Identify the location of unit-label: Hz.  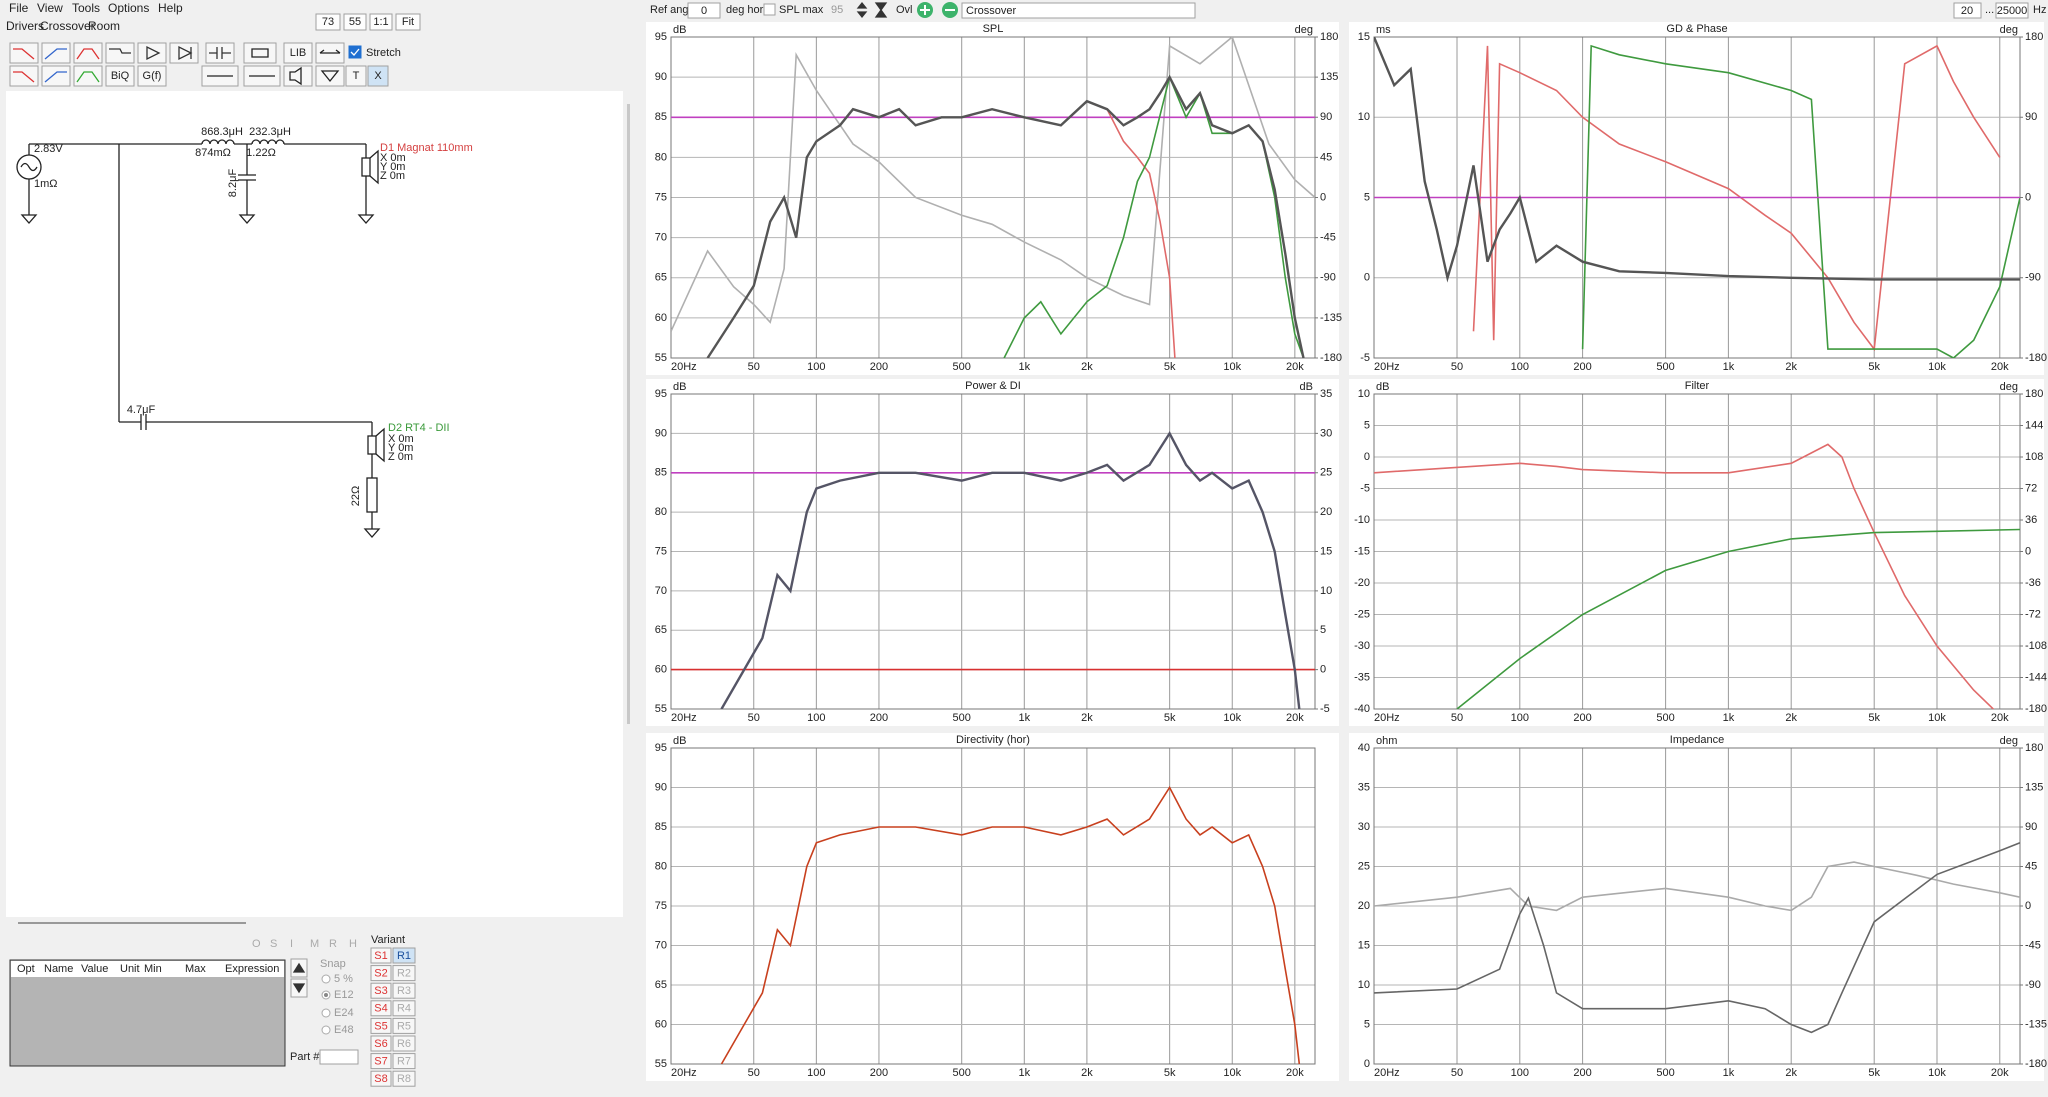
(2039, 10).